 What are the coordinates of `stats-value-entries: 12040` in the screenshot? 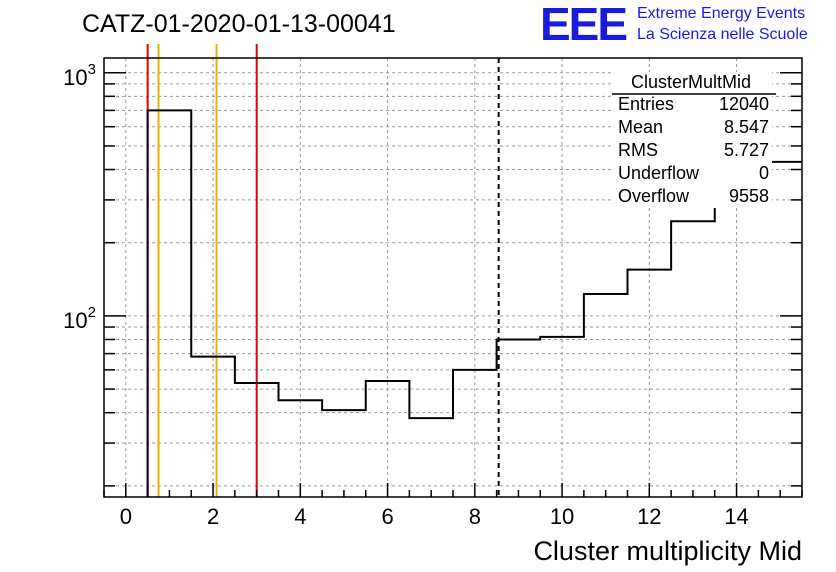 It's located at (744, 104).